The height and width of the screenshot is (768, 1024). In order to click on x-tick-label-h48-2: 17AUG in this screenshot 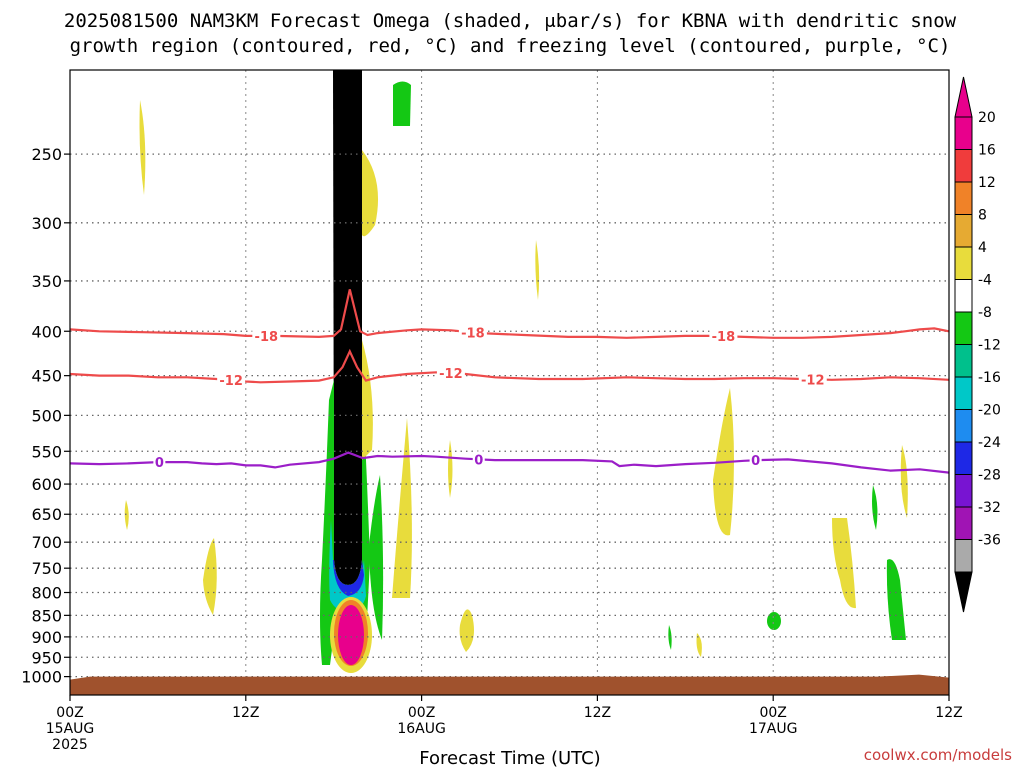, I will do `click(773, 729)`.